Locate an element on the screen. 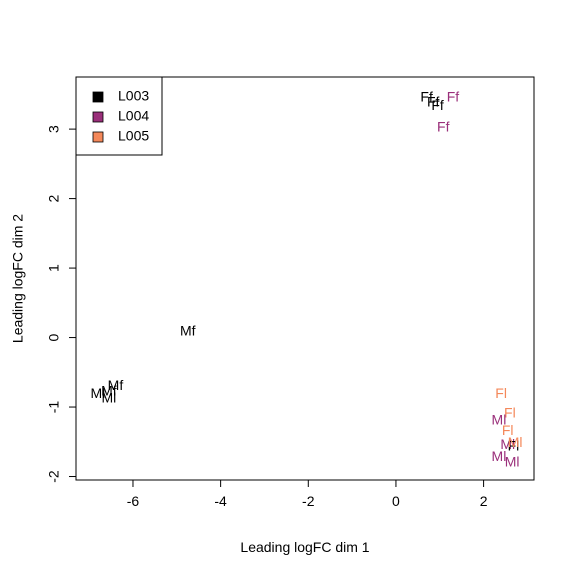 Image resolution: width=576 pixels, height=576 pixels. y-tick-label: 2 is located at coordinates (54, 198).